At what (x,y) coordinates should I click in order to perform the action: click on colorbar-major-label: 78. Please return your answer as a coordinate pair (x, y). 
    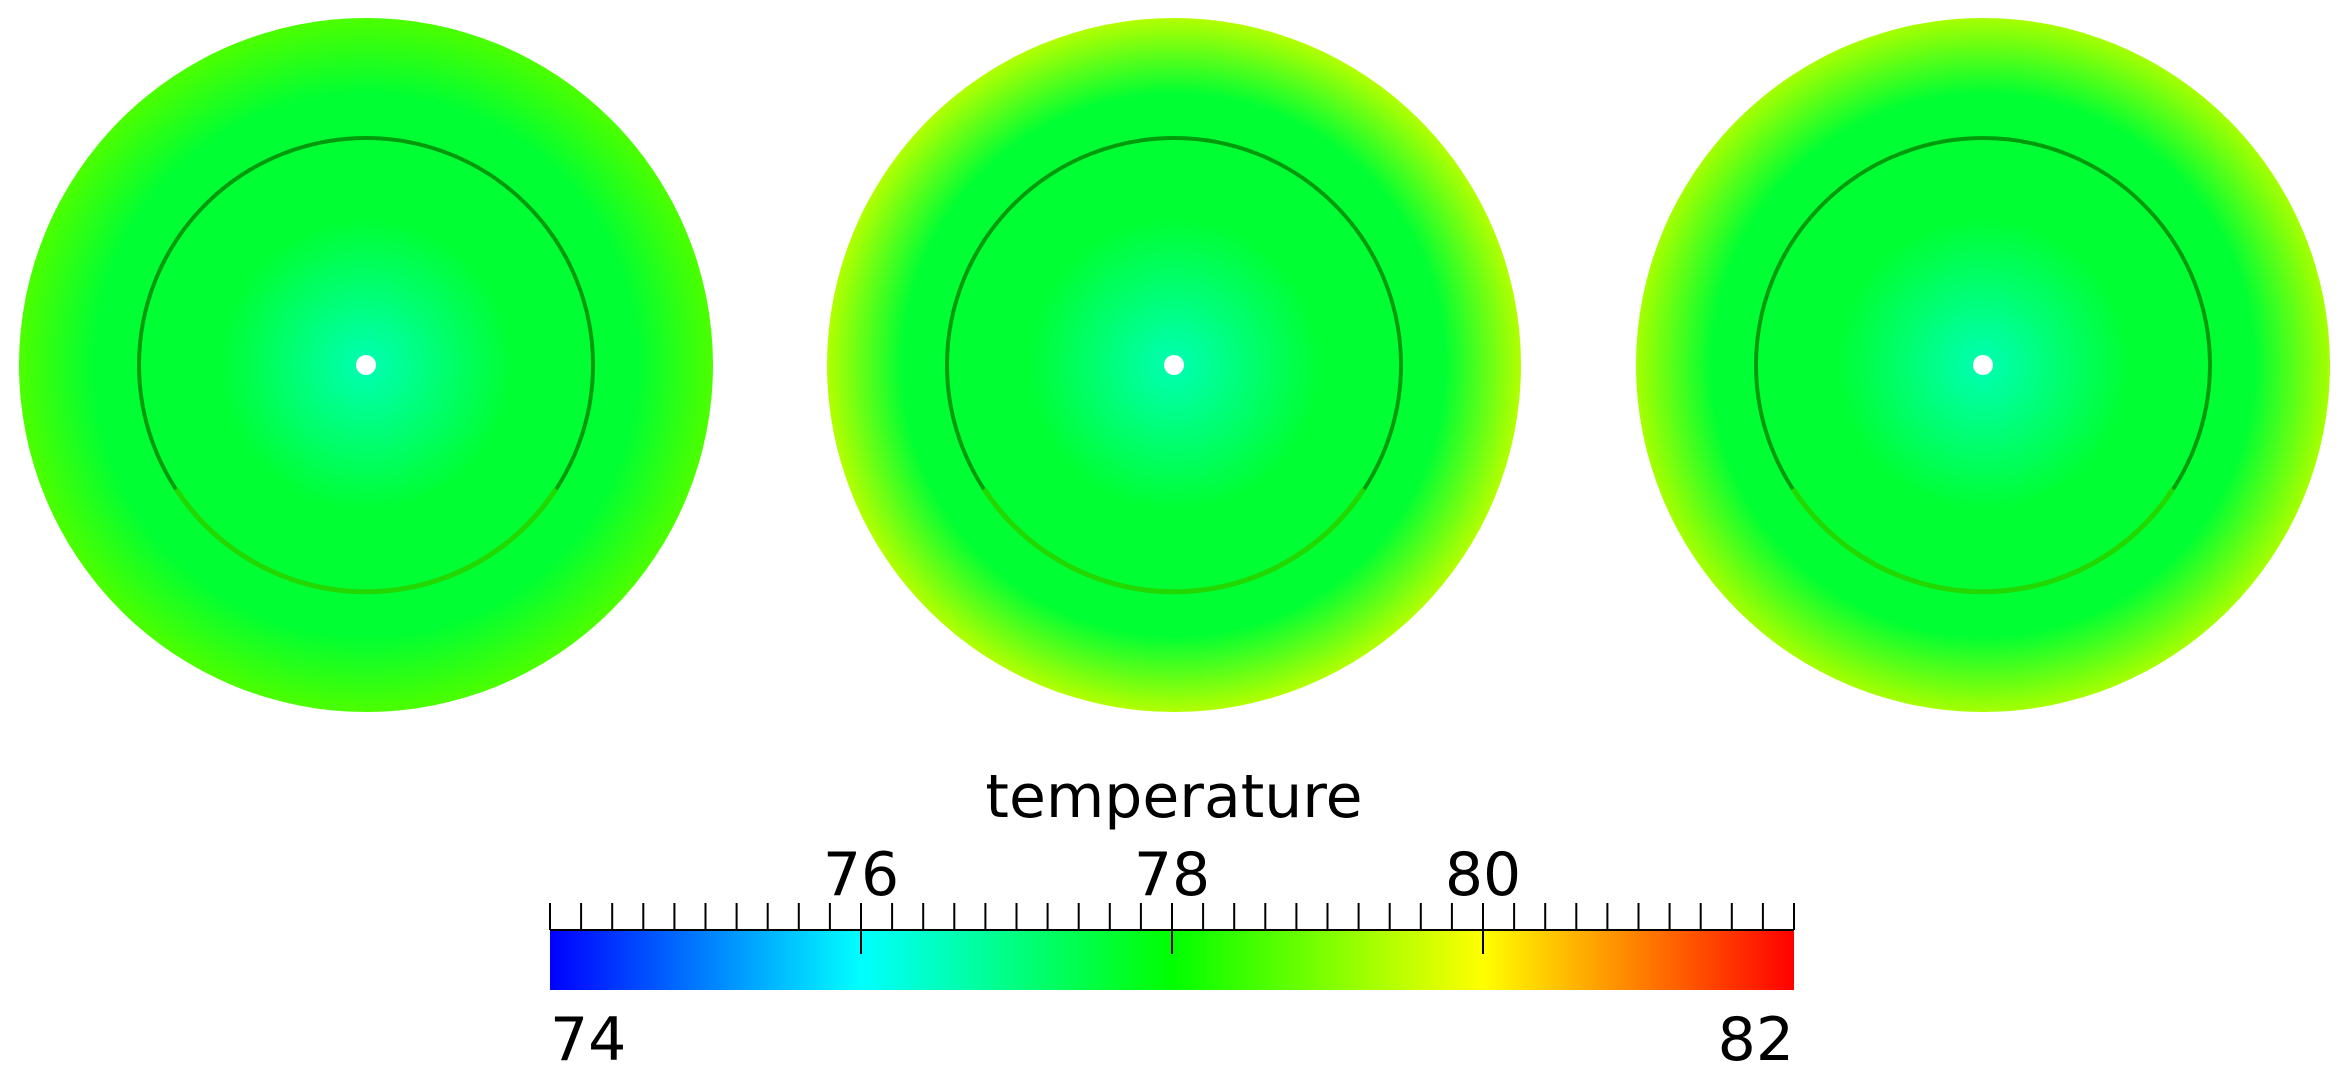
    Looking at the image, I should click on (1172, 875).